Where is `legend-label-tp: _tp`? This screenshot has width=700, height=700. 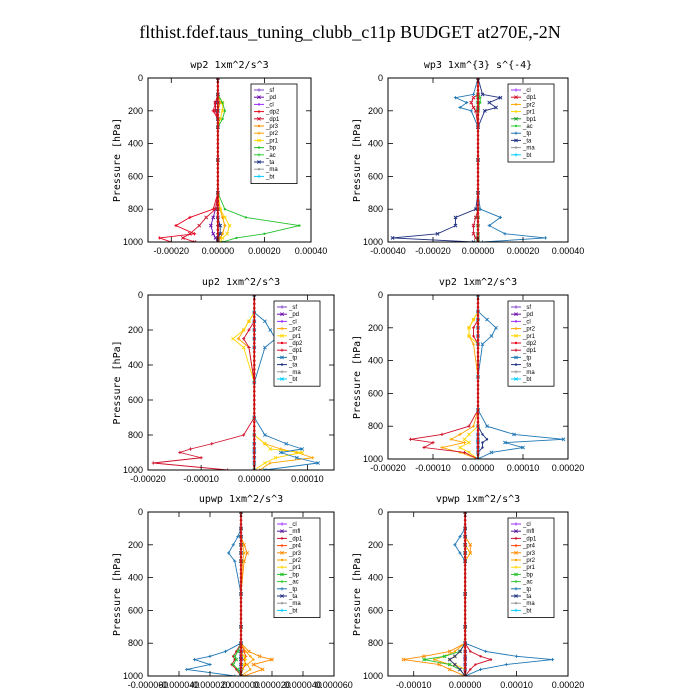 legend-label-tp: _tp is located at coordinates (293, 358).